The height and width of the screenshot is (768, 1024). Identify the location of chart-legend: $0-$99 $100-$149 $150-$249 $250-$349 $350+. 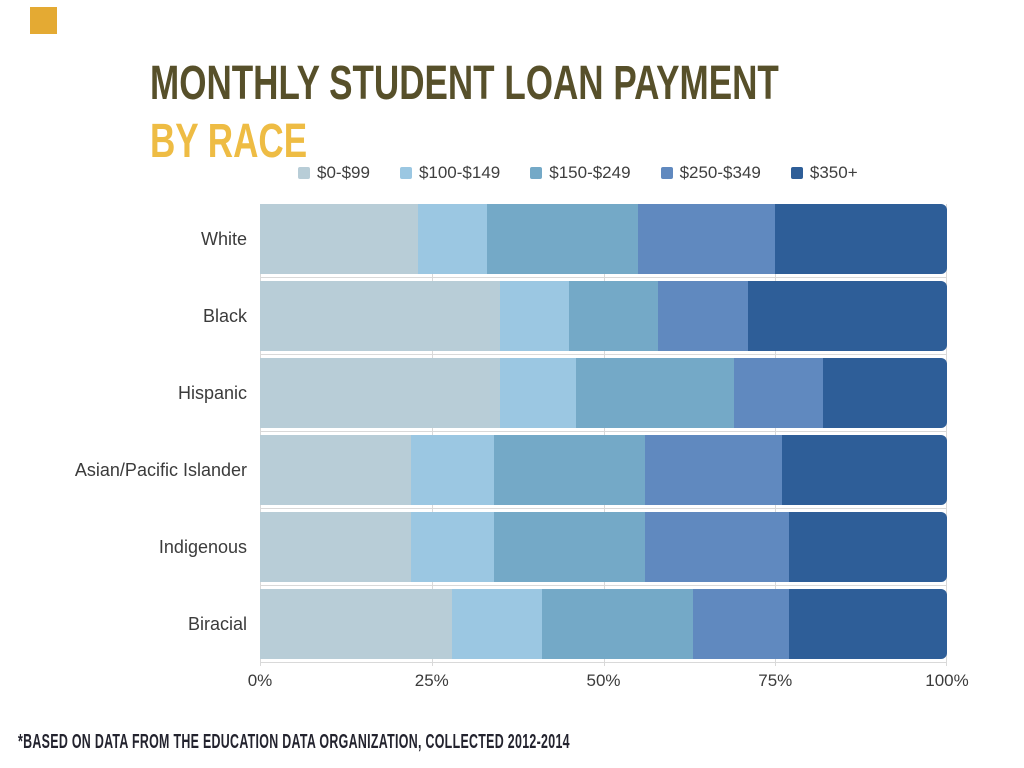
(578, 173).